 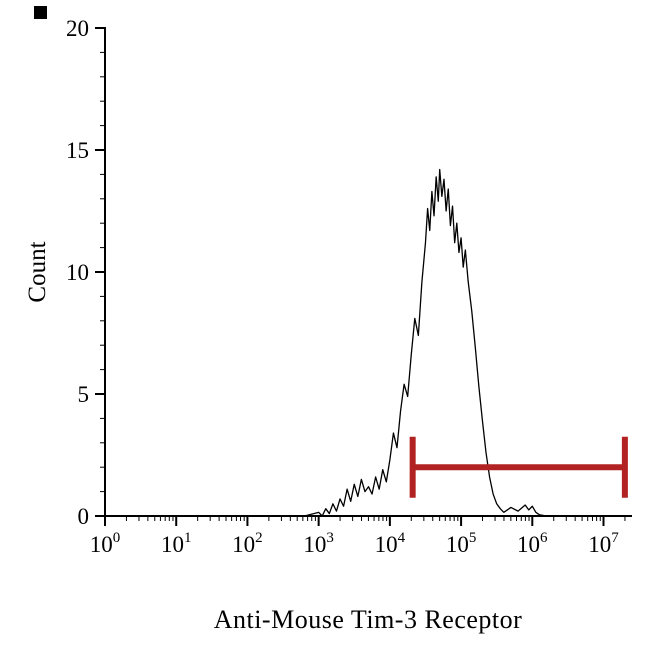 What do you see at coordinates (77, 28) in the screenshot?
I see `y-tick-label: 20` at bounding box center [77, 28].